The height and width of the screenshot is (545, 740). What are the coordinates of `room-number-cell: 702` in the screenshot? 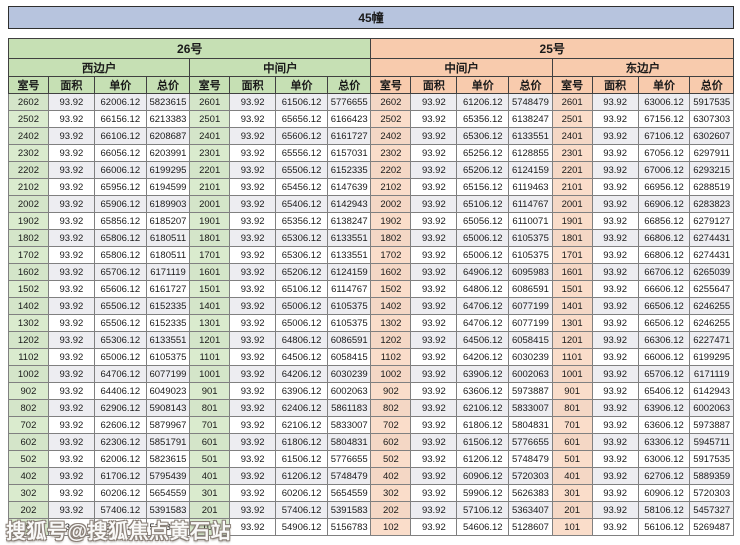 It's located at (391, 425).